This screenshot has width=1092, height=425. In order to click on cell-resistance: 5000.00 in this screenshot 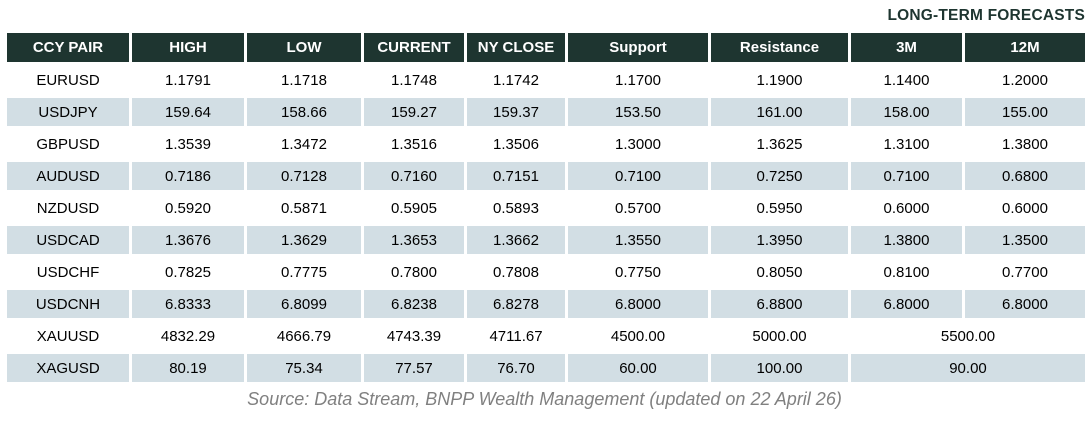, I will do `click(779, 336)`.